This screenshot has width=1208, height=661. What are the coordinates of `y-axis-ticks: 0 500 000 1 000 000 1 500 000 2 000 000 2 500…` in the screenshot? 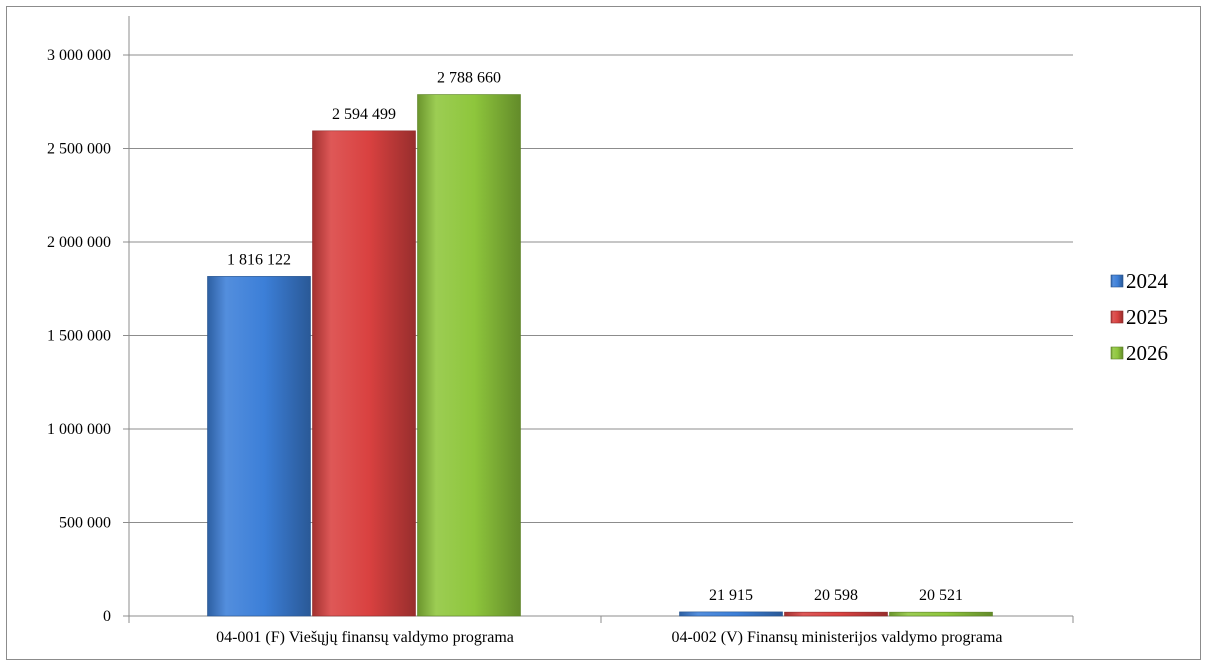 It's located at (88, 336).